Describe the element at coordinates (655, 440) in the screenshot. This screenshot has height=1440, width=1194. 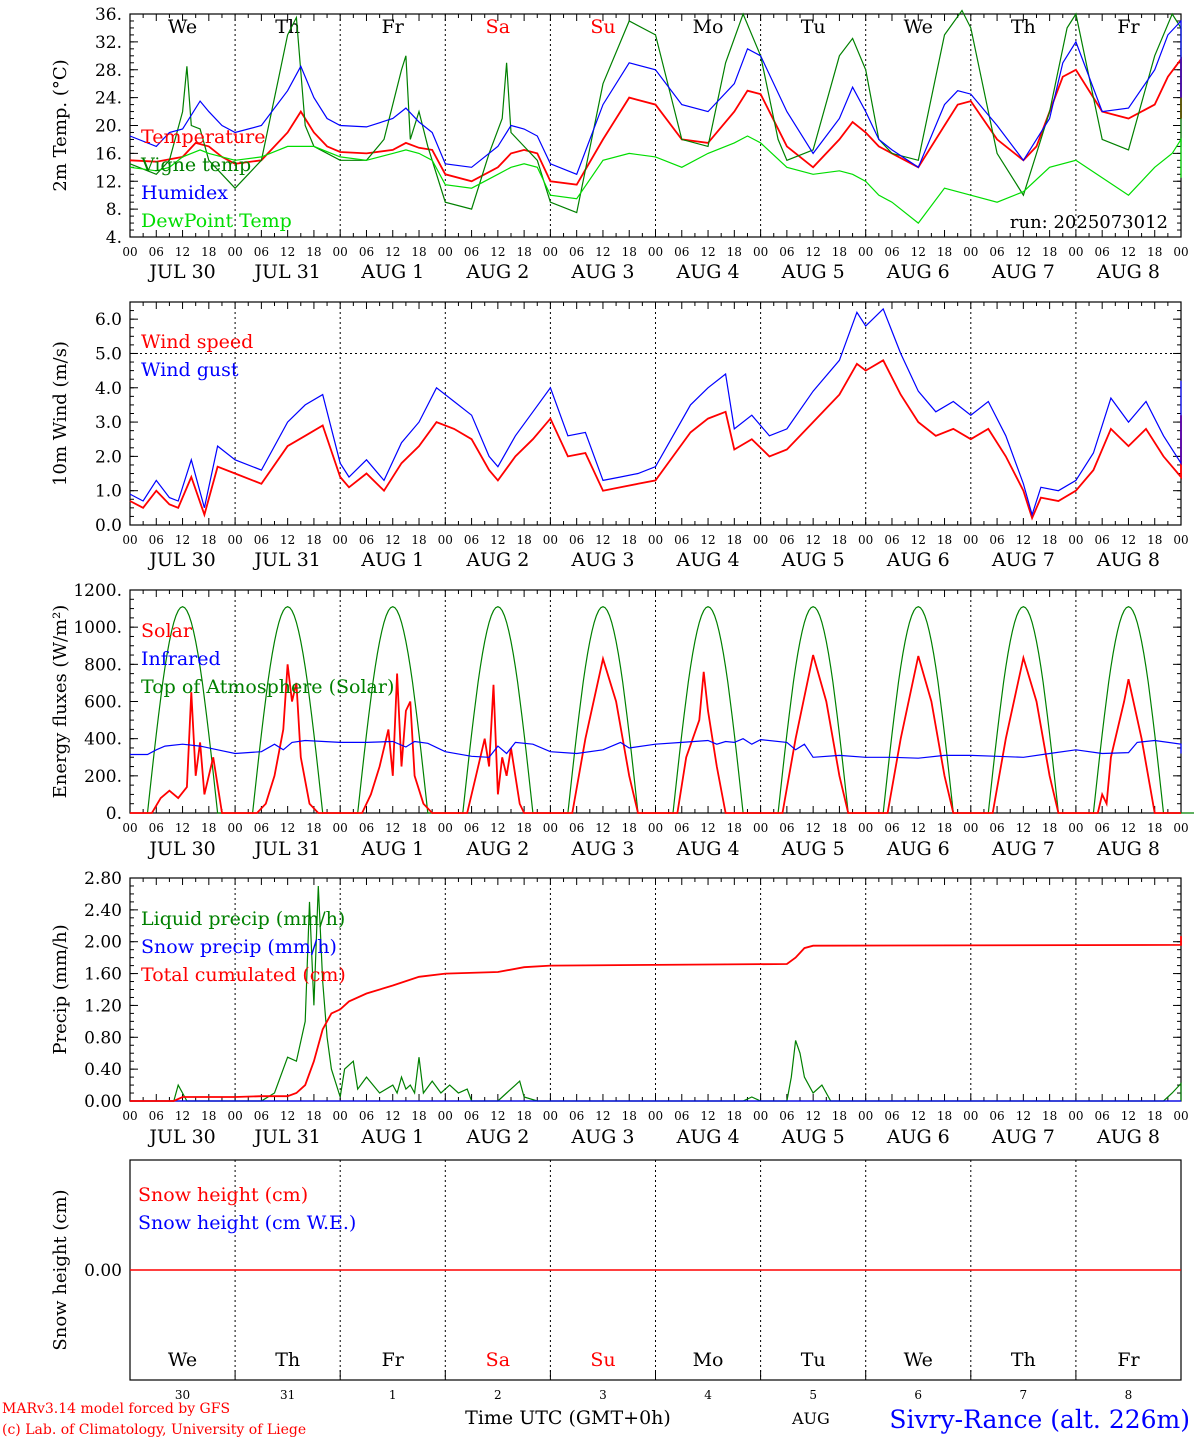
I see `series-wind-speed` at that location.